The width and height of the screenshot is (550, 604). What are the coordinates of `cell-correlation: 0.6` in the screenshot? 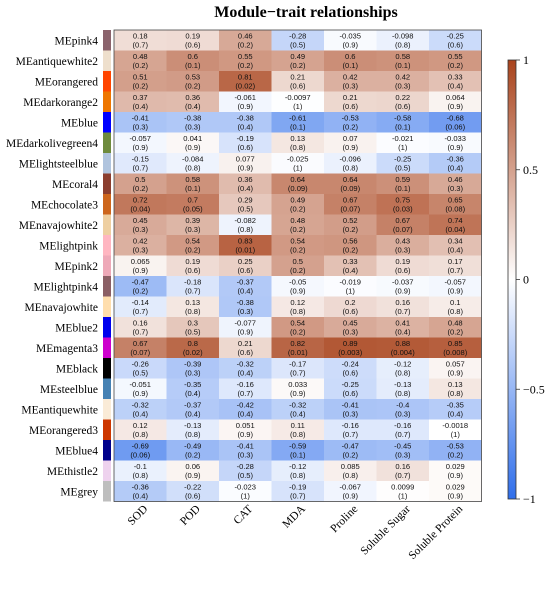 It's located at (350, 56).